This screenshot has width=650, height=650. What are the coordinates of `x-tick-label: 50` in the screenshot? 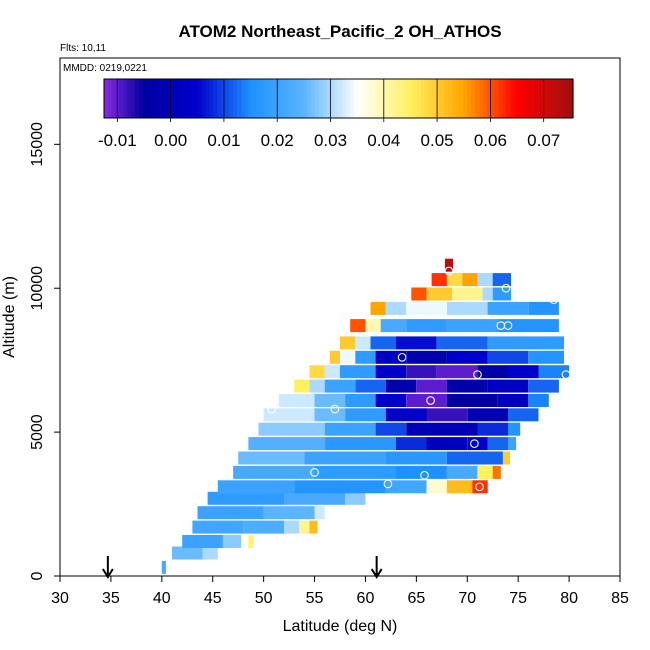 It's located at (264, 598).